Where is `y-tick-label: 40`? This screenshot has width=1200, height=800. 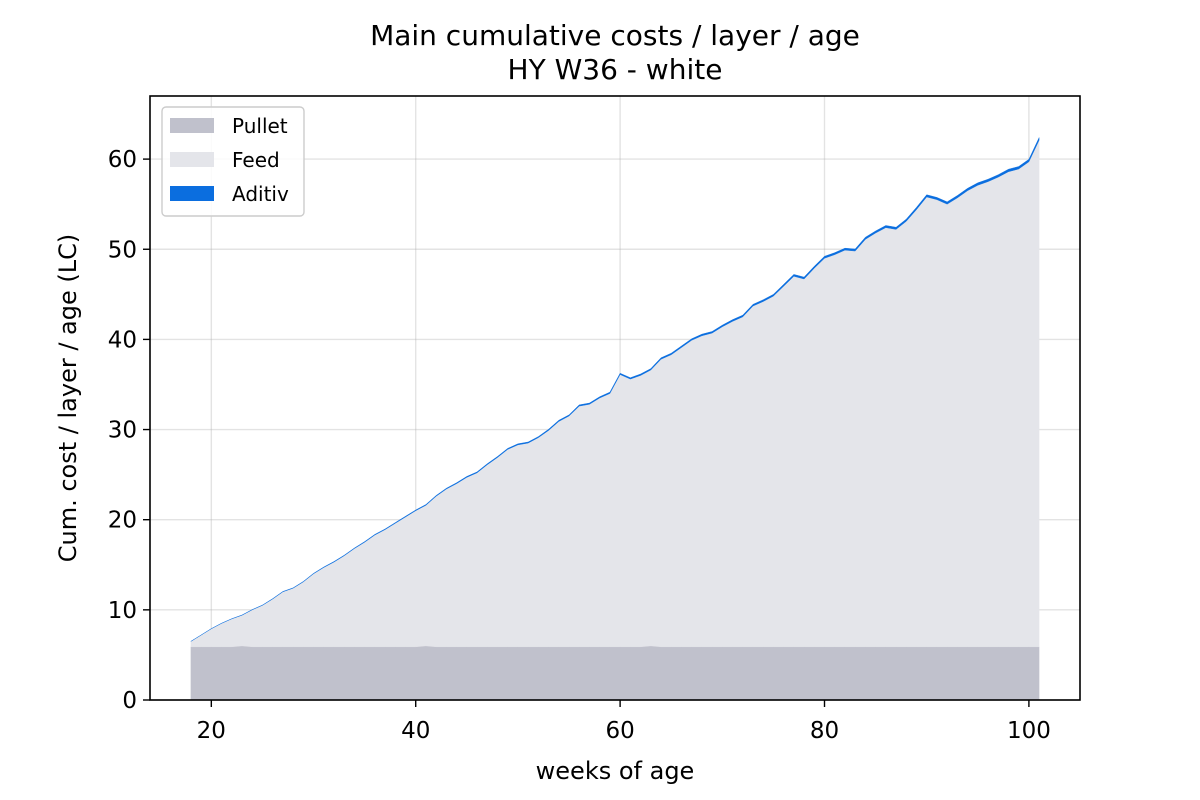
y-tick-label: 40 is located at coordinates (122, 340).